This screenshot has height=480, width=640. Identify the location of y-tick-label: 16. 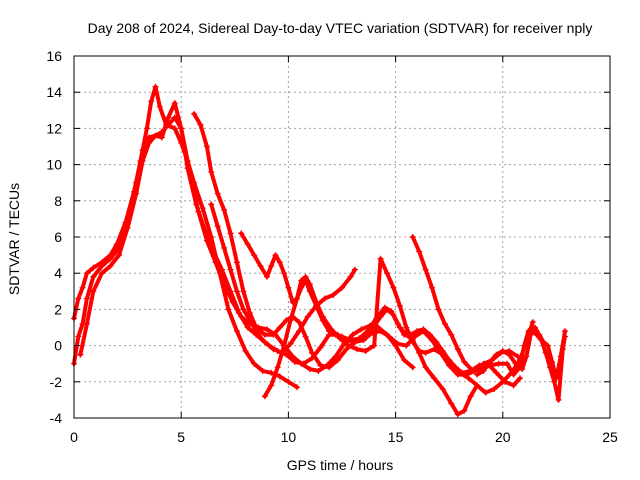
(54, 56).